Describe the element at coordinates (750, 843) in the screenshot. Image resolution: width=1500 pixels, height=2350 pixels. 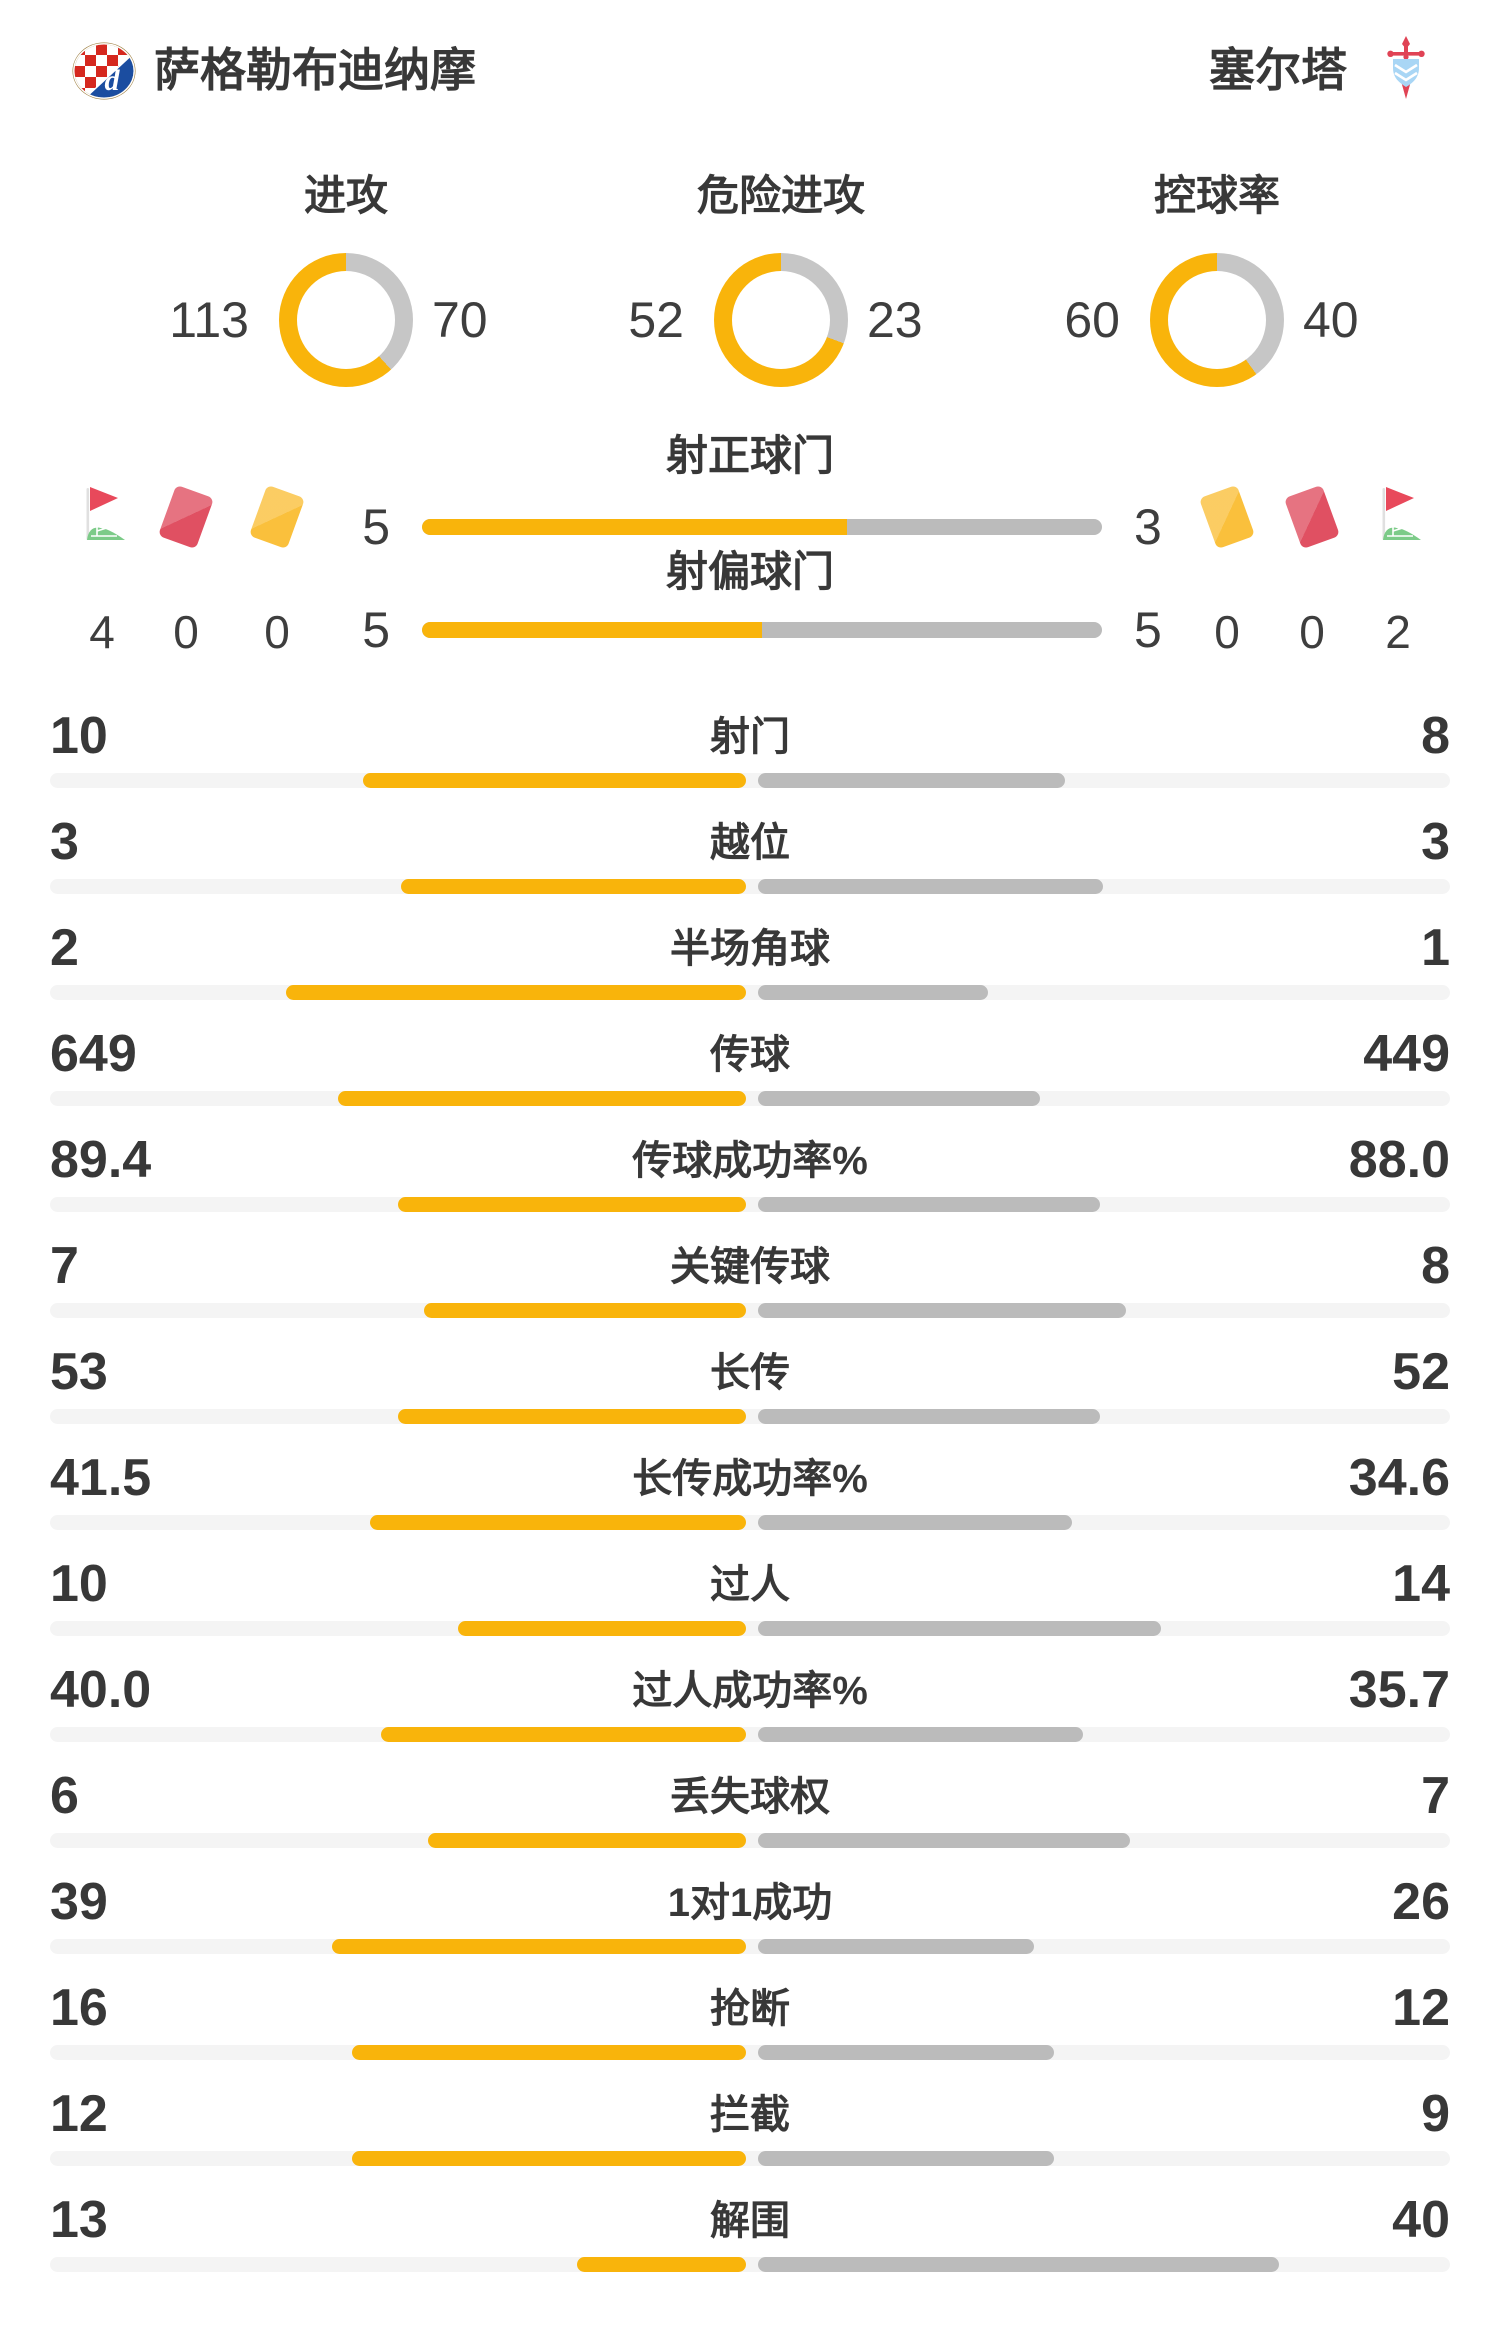
I see `stat-label: 越位` at that location.